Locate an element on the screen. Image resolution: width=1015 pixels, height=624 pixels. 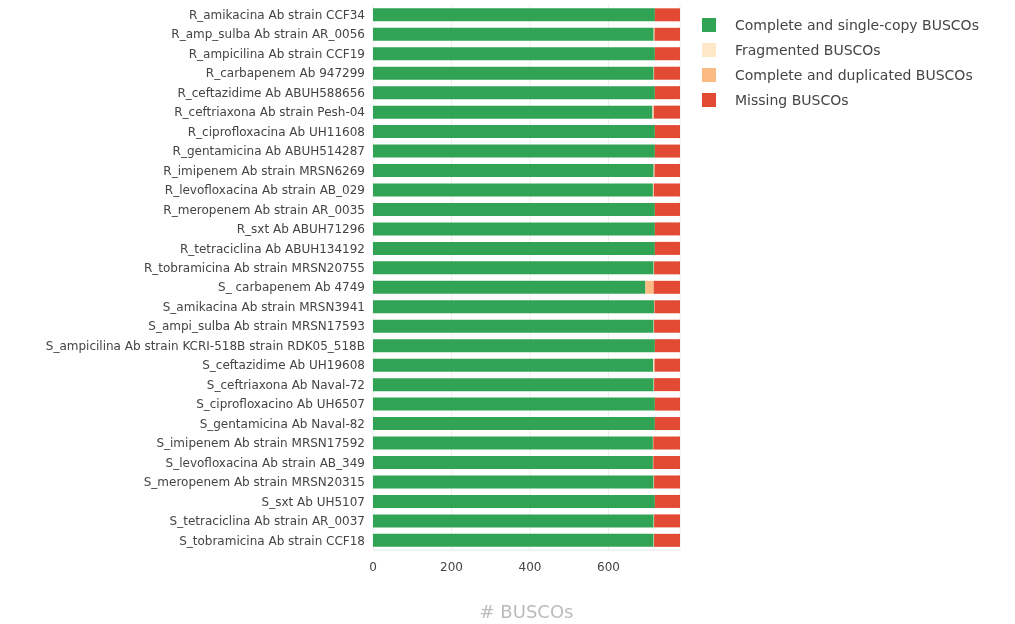
y-tick-label: R_ampicilina Ab strain CCF19 is located at coordinates (276, 53).